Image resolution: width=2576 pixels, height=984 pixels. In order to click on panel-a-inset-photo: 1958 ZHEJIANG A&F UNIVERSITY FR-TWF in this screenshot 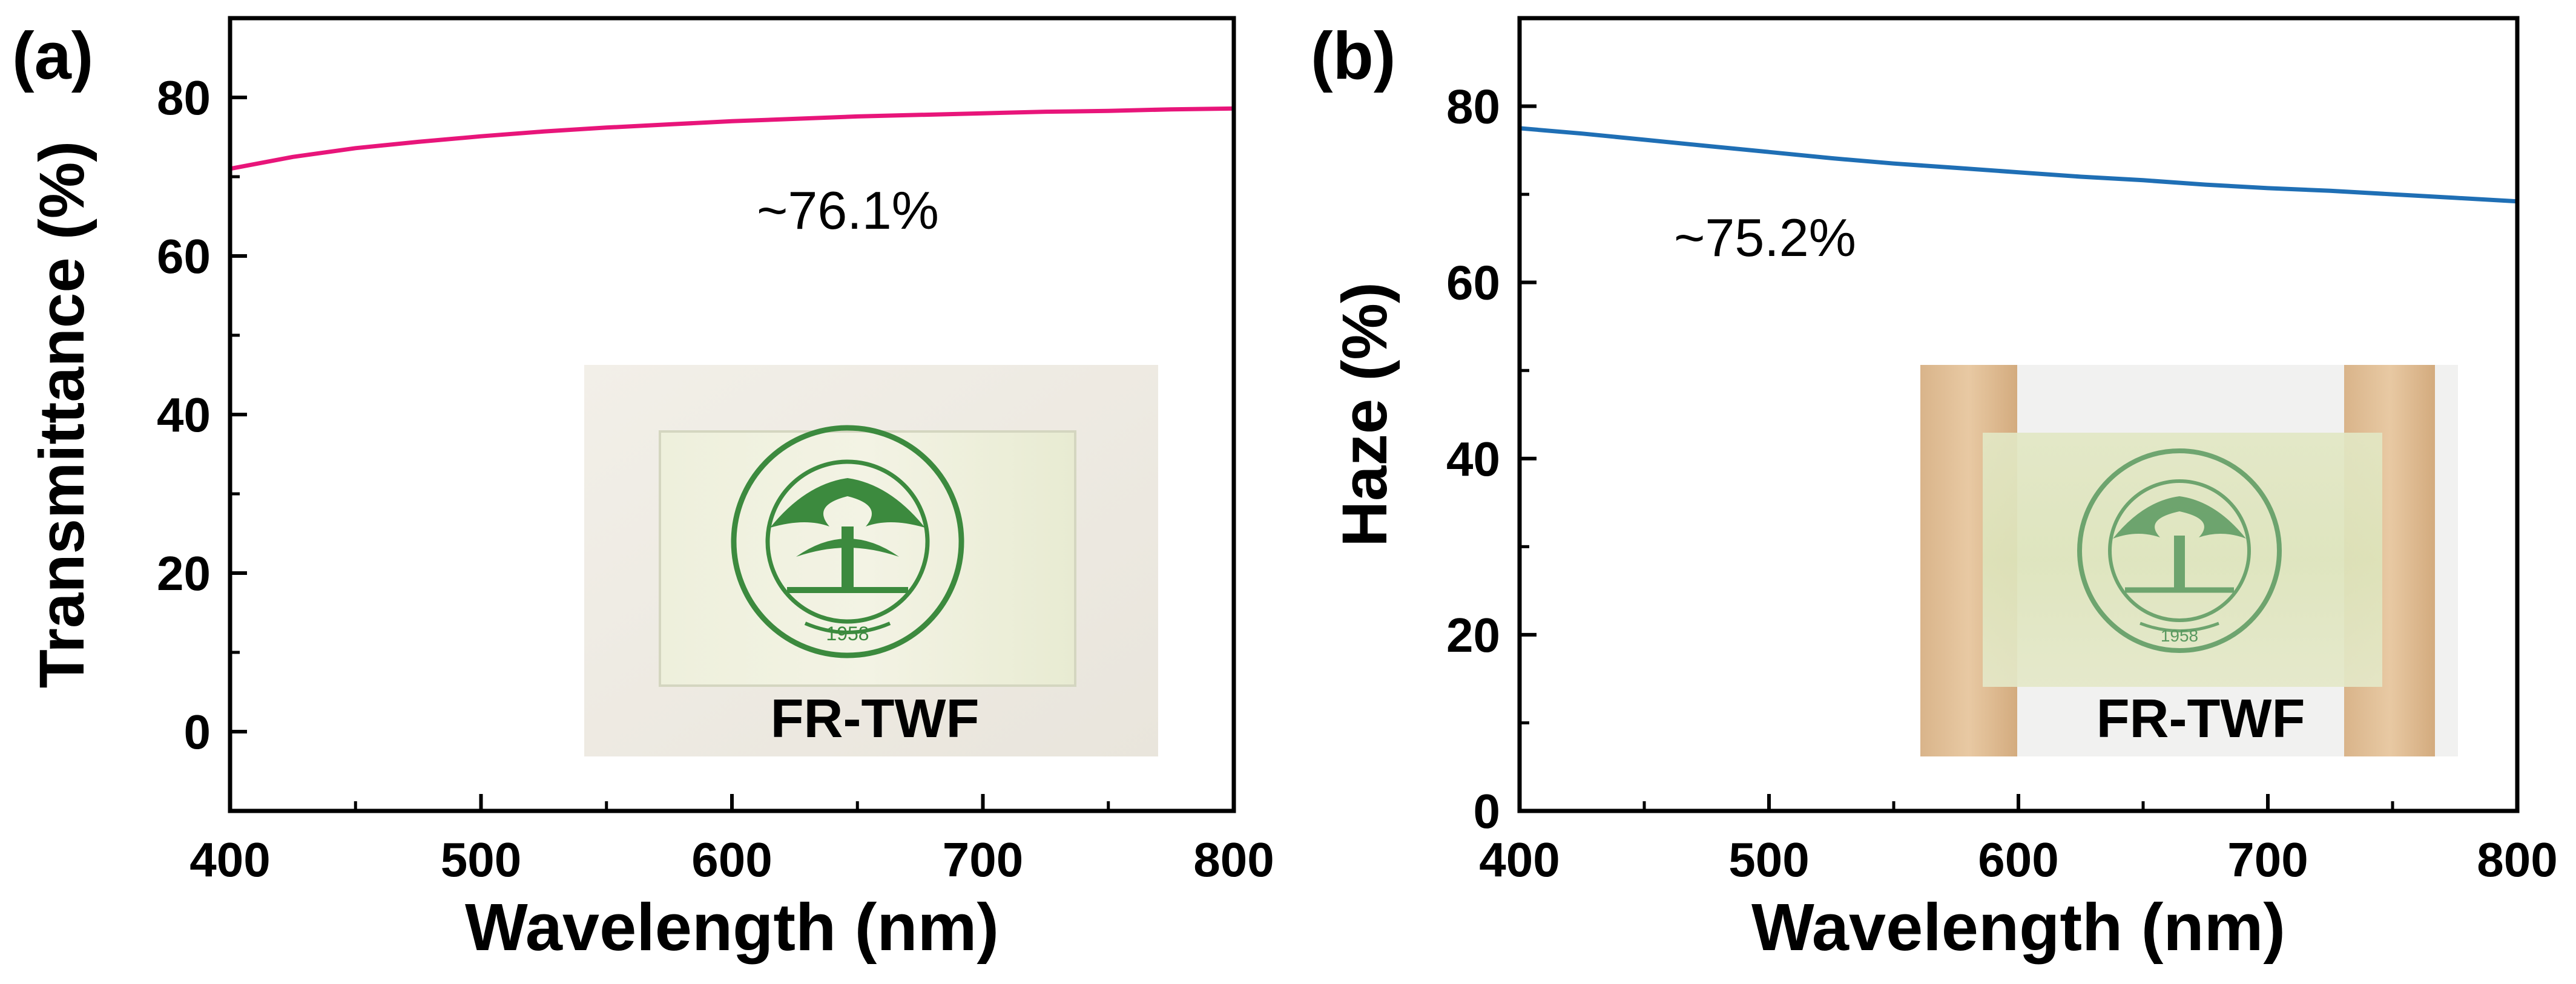, I will do `click(871, 560)`.